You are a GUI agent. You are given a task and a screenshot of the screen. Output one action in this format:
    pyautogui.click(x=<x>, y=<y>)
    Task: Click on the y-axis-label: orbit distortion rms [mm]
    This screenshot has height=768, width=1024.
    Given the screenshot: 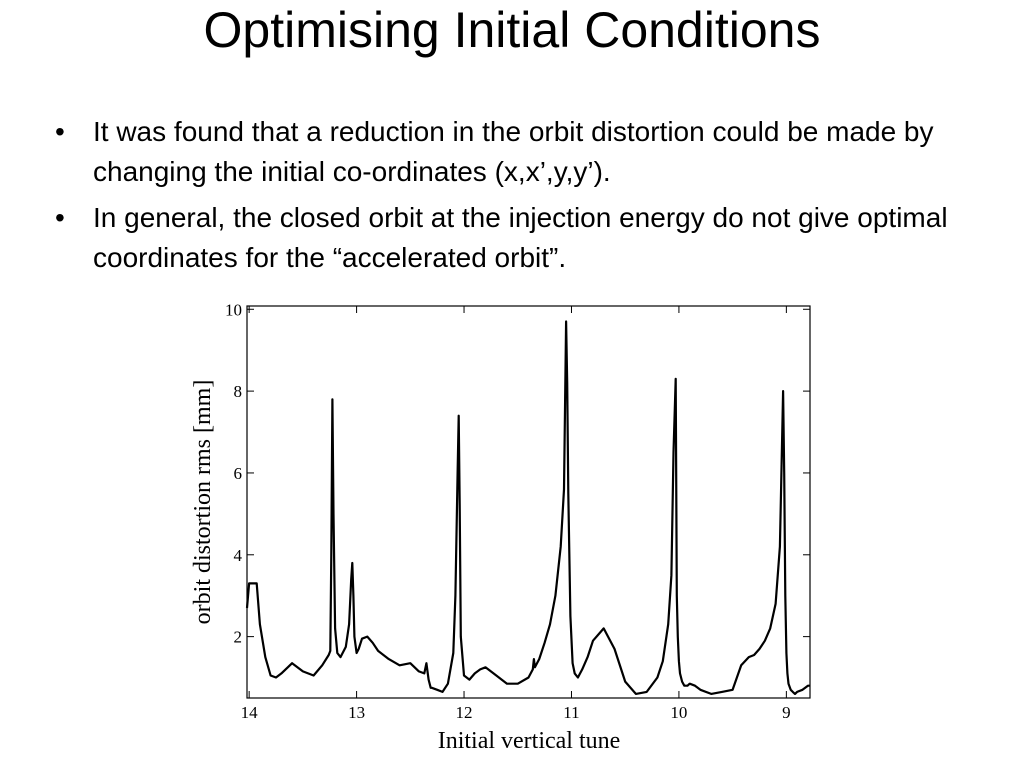 What is the action you would take?
    pyautogui.click(x=203, y=502)
    